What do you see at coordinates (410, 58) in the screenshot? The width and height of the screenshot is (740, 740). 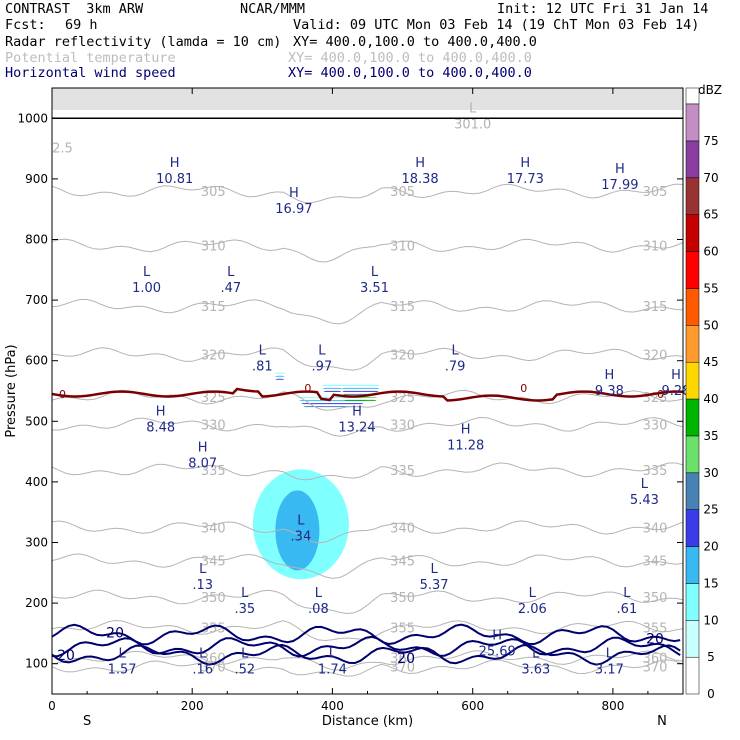 I see `field-theta-xy: XY= 400.0,100.0 to 400.0,400.0` at bounding box center [410, 58].